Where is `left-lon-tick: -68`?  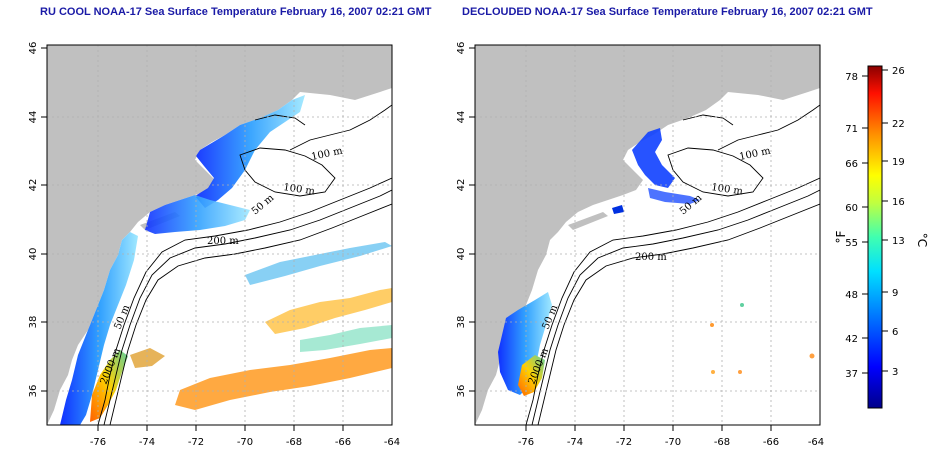 left-lon-tick: -68 is located at coordinates (294, 442).